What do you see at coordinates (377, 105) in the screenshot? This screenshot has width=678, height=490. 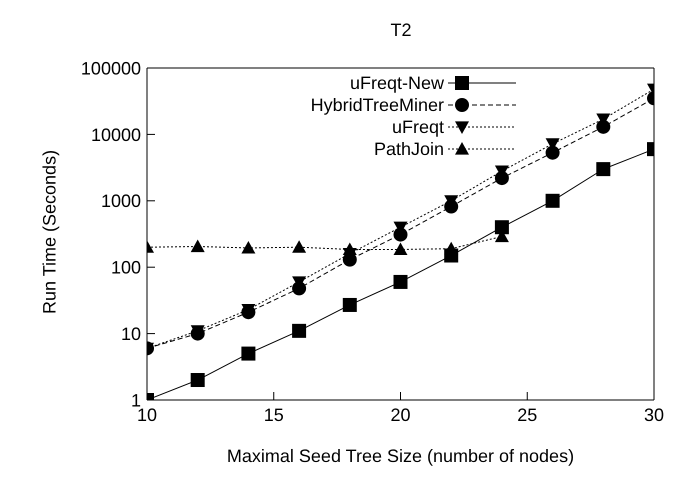 I see `legend-label: HybridTreeMiner` at bounding box center [377, 105].